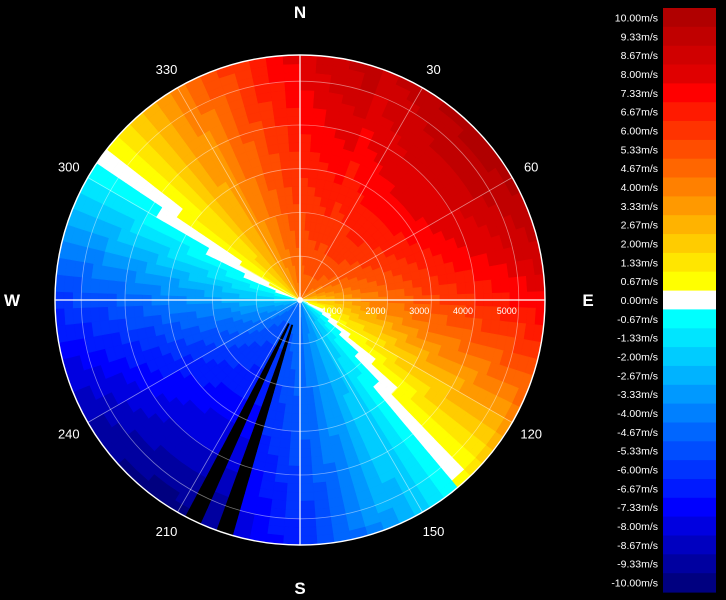  I want to click on radar-site-marker, so click(300, 300).